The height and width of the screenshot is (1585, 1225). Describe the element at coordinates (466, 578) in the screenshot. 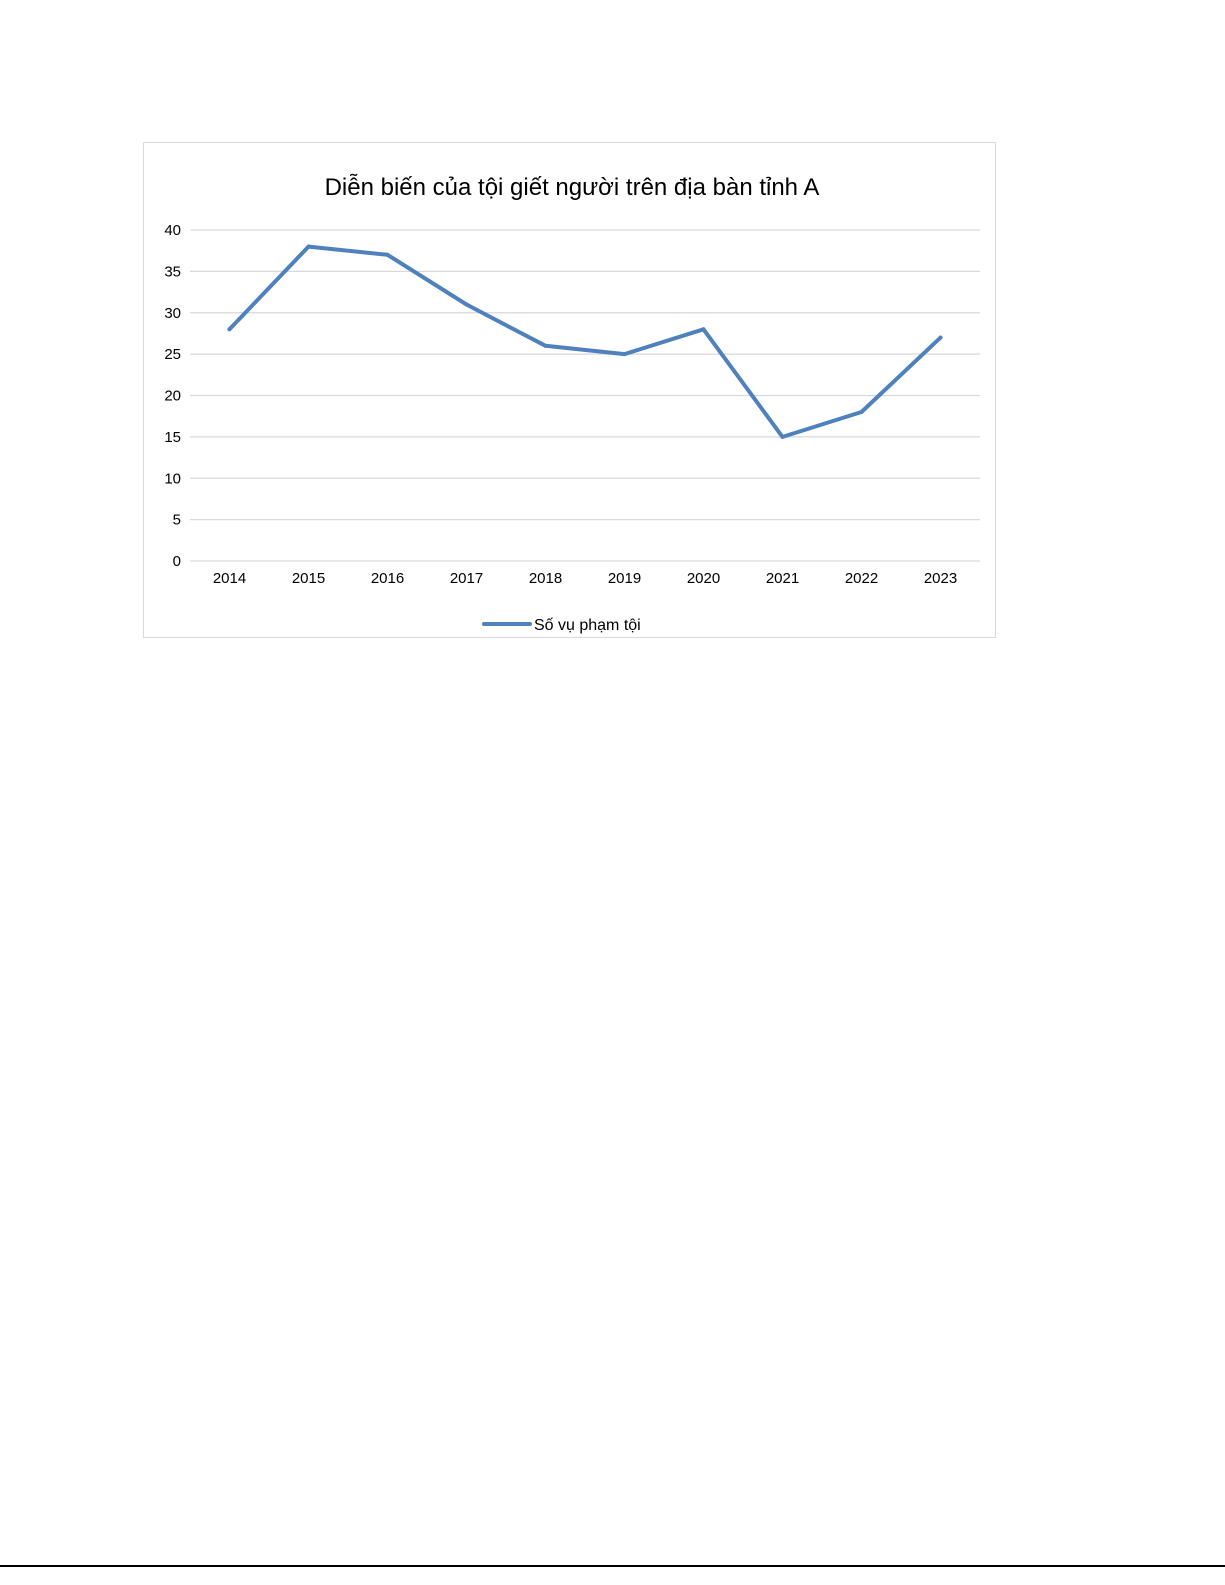

I see `x-tick-label: 2017` at that location.